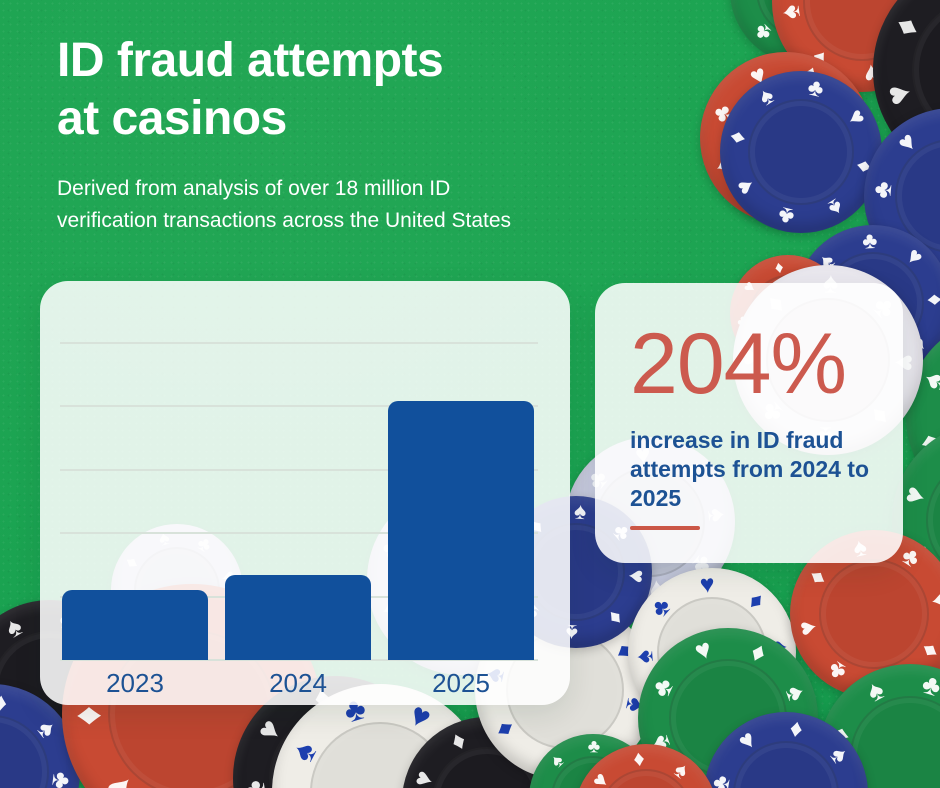 Image resolution: width=940 pixels, height=788 pixels. What do you see at coordinates (665, 527) in the screenshot?
I see `stat-underline-accent` at bounding box center [665, 527].